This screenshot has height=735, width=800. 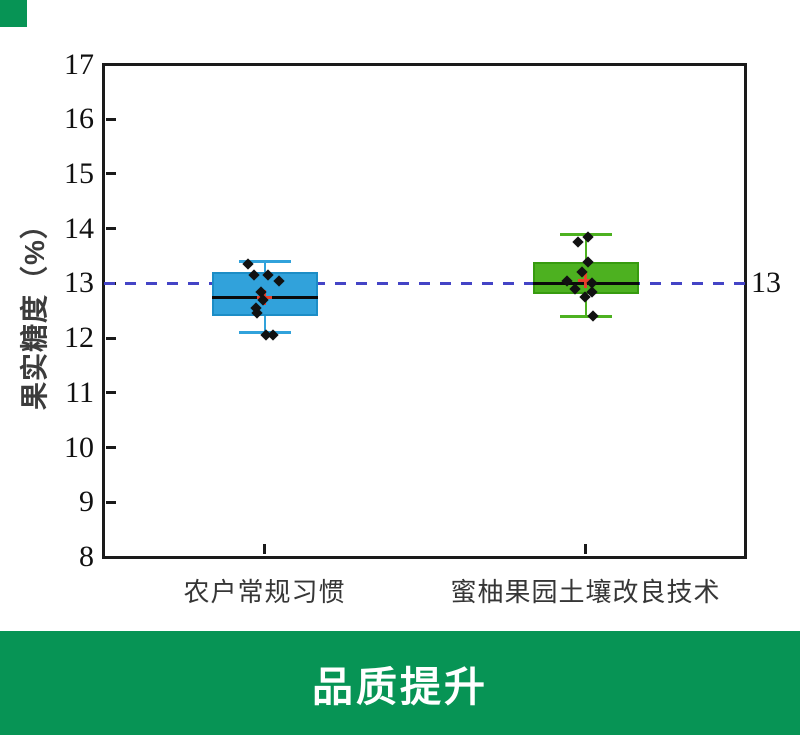 I want to click on y-tick-label: 15, so click(x=79, y=173).